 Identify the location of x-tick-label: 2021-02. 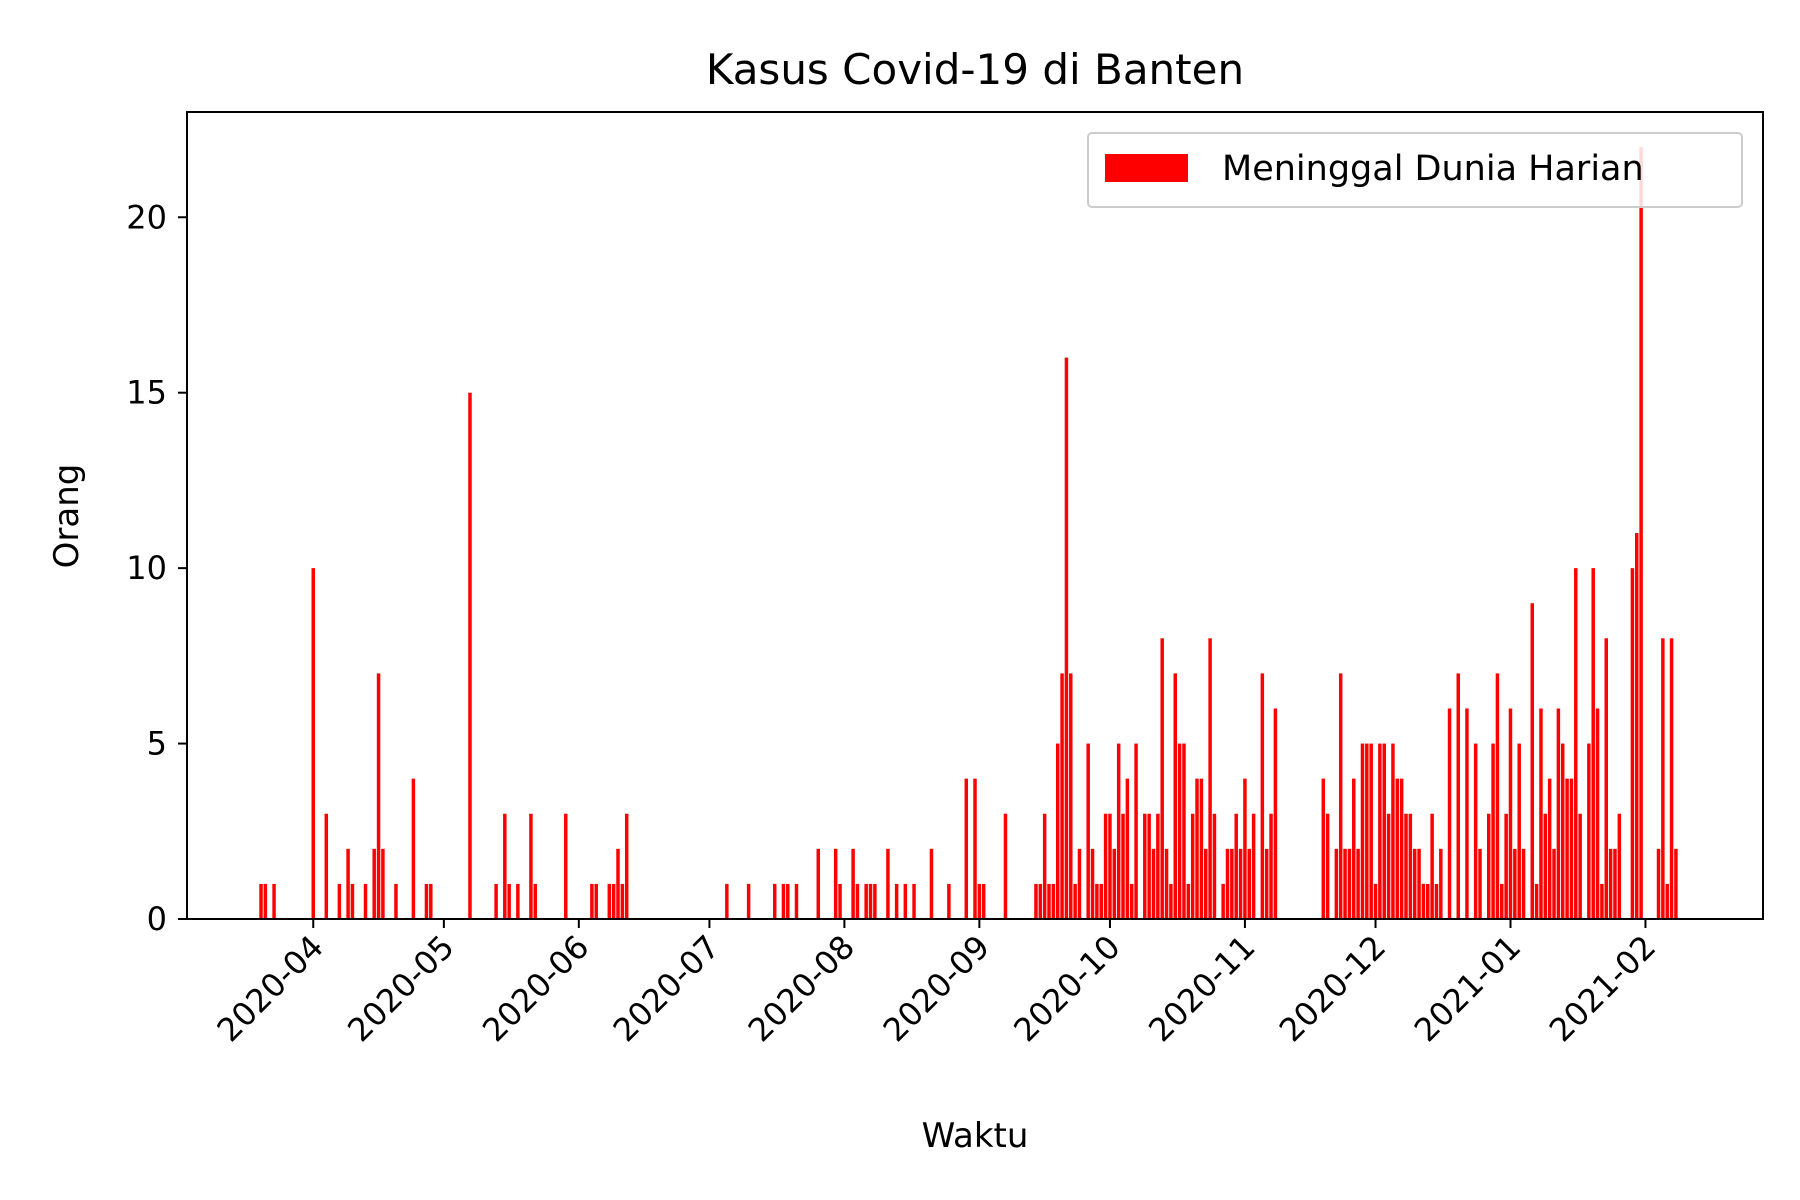
(1602, 988).